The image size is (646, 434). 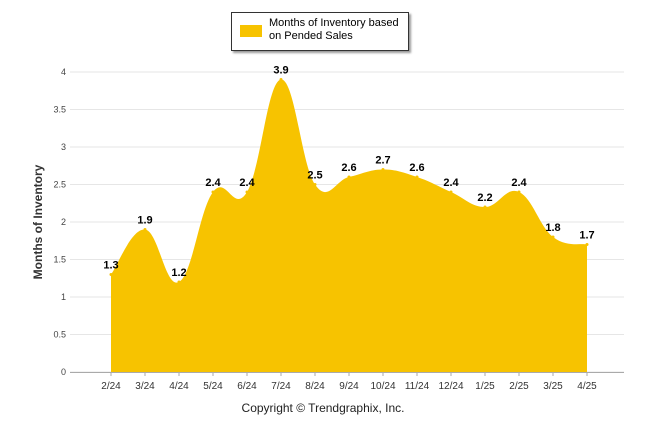 I want to click on x-tick-label: 4/25, so click(x=587, y=386).